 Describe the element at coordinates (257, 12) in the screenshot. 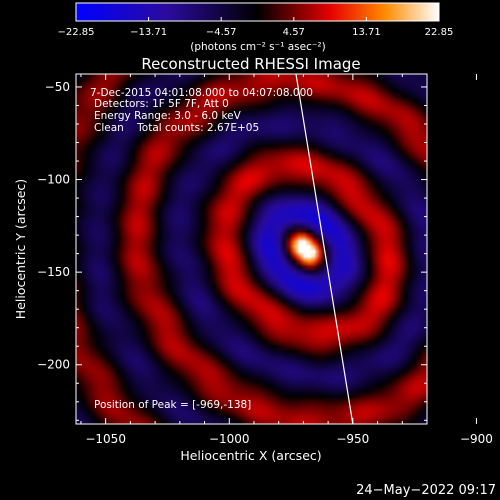

I see `colorbar` at that location.